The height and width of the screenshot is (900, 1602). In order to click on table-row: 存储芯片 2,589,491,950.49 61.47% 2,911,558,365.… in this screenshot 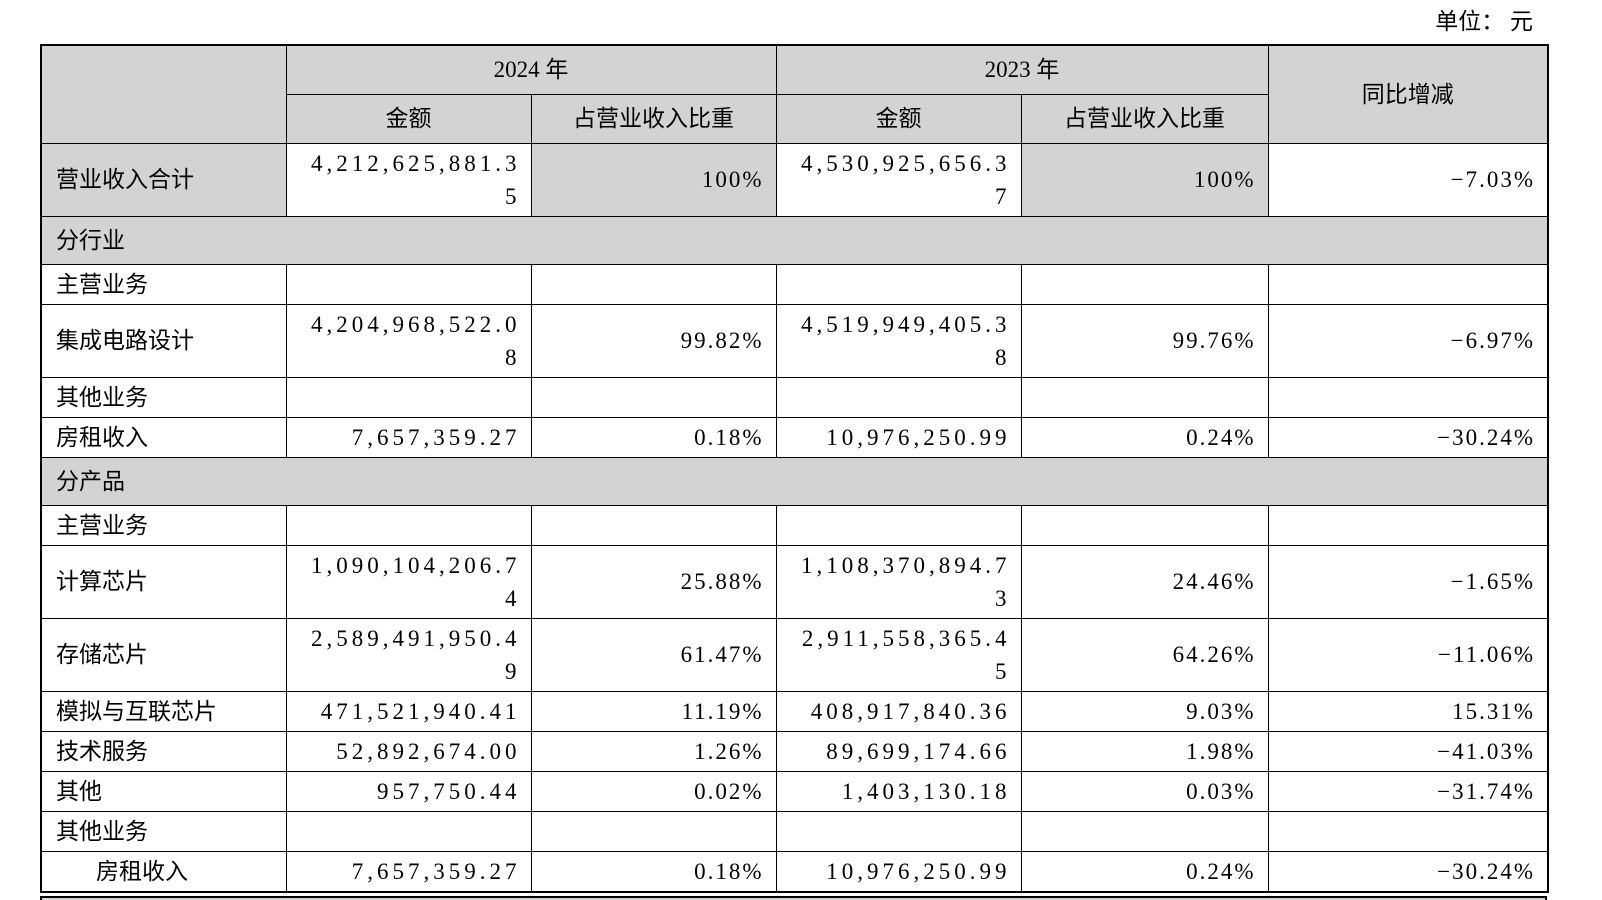, I will do `click(794, 654)`.